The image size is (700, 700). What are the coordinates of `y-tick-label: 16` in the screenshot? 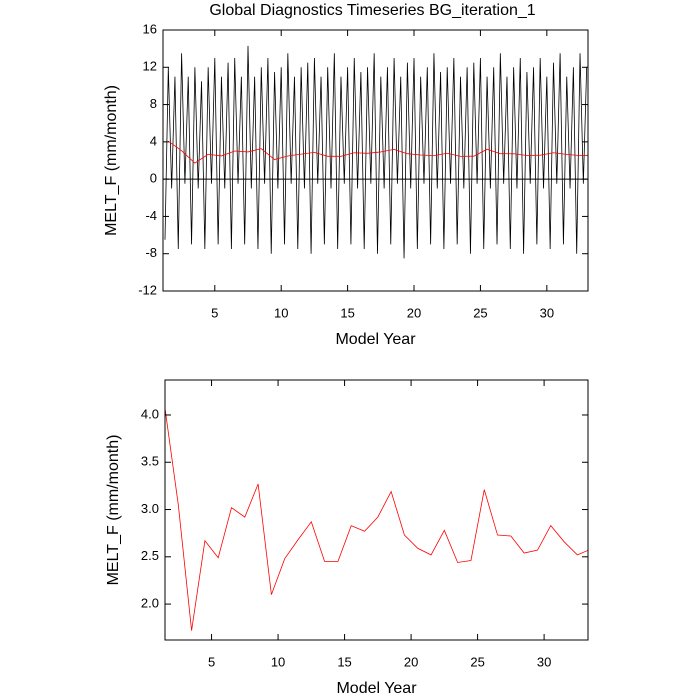 It's located at (150, 28).